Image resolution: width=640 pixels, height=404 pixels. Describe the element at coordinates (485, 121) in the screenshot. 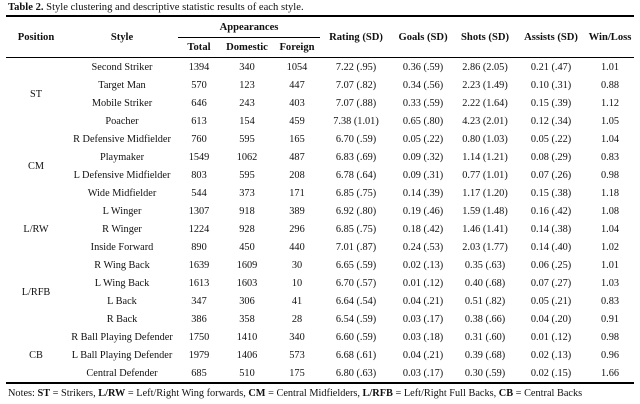

I see `shots-cell: 4.23 (2.01)` at that location.